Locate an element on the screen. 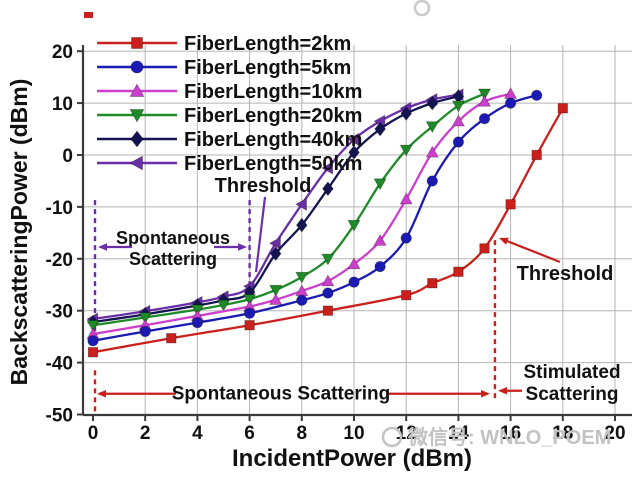 The width and height of the screenshot is (640, 480). legend-label: FiberLength=50km is located at coordinates (273, 164).